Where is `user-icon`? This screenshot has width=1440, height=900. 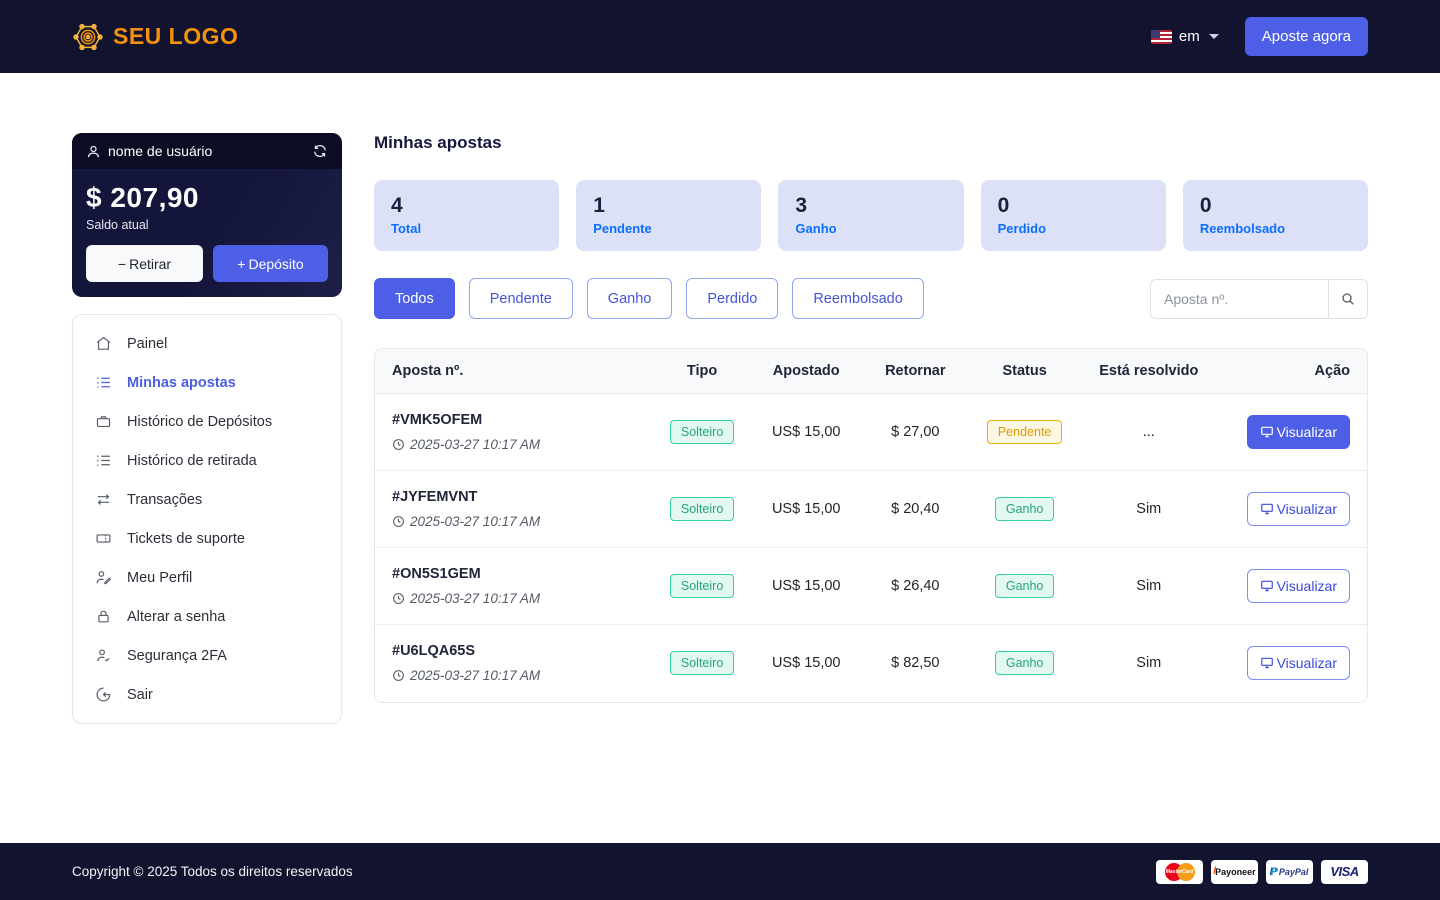
user-icon is located at coordinates (93, 151).